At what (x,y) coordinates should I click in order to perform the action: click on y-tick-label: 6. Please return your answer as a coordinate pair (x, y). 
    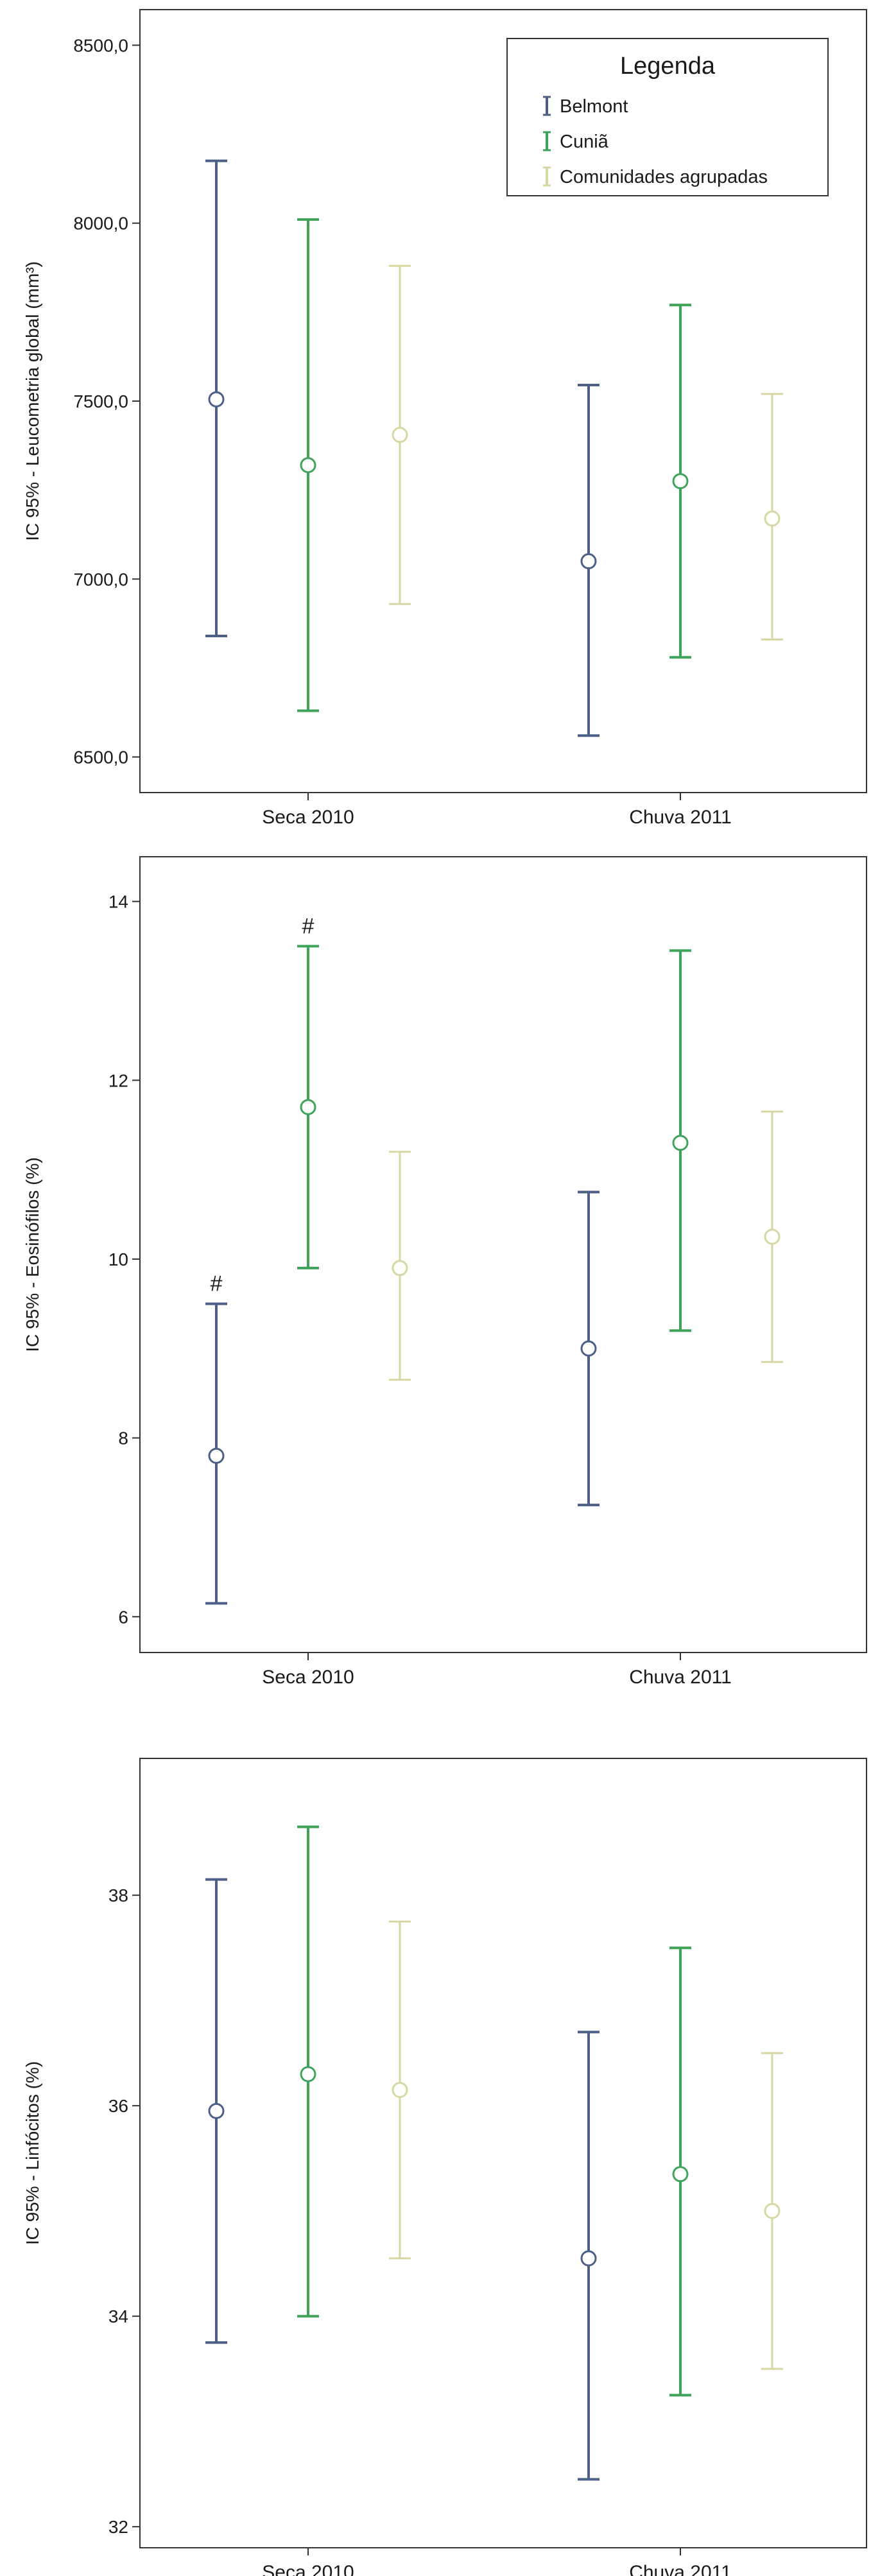
    Looking at the image, I should click on (123, 1617).